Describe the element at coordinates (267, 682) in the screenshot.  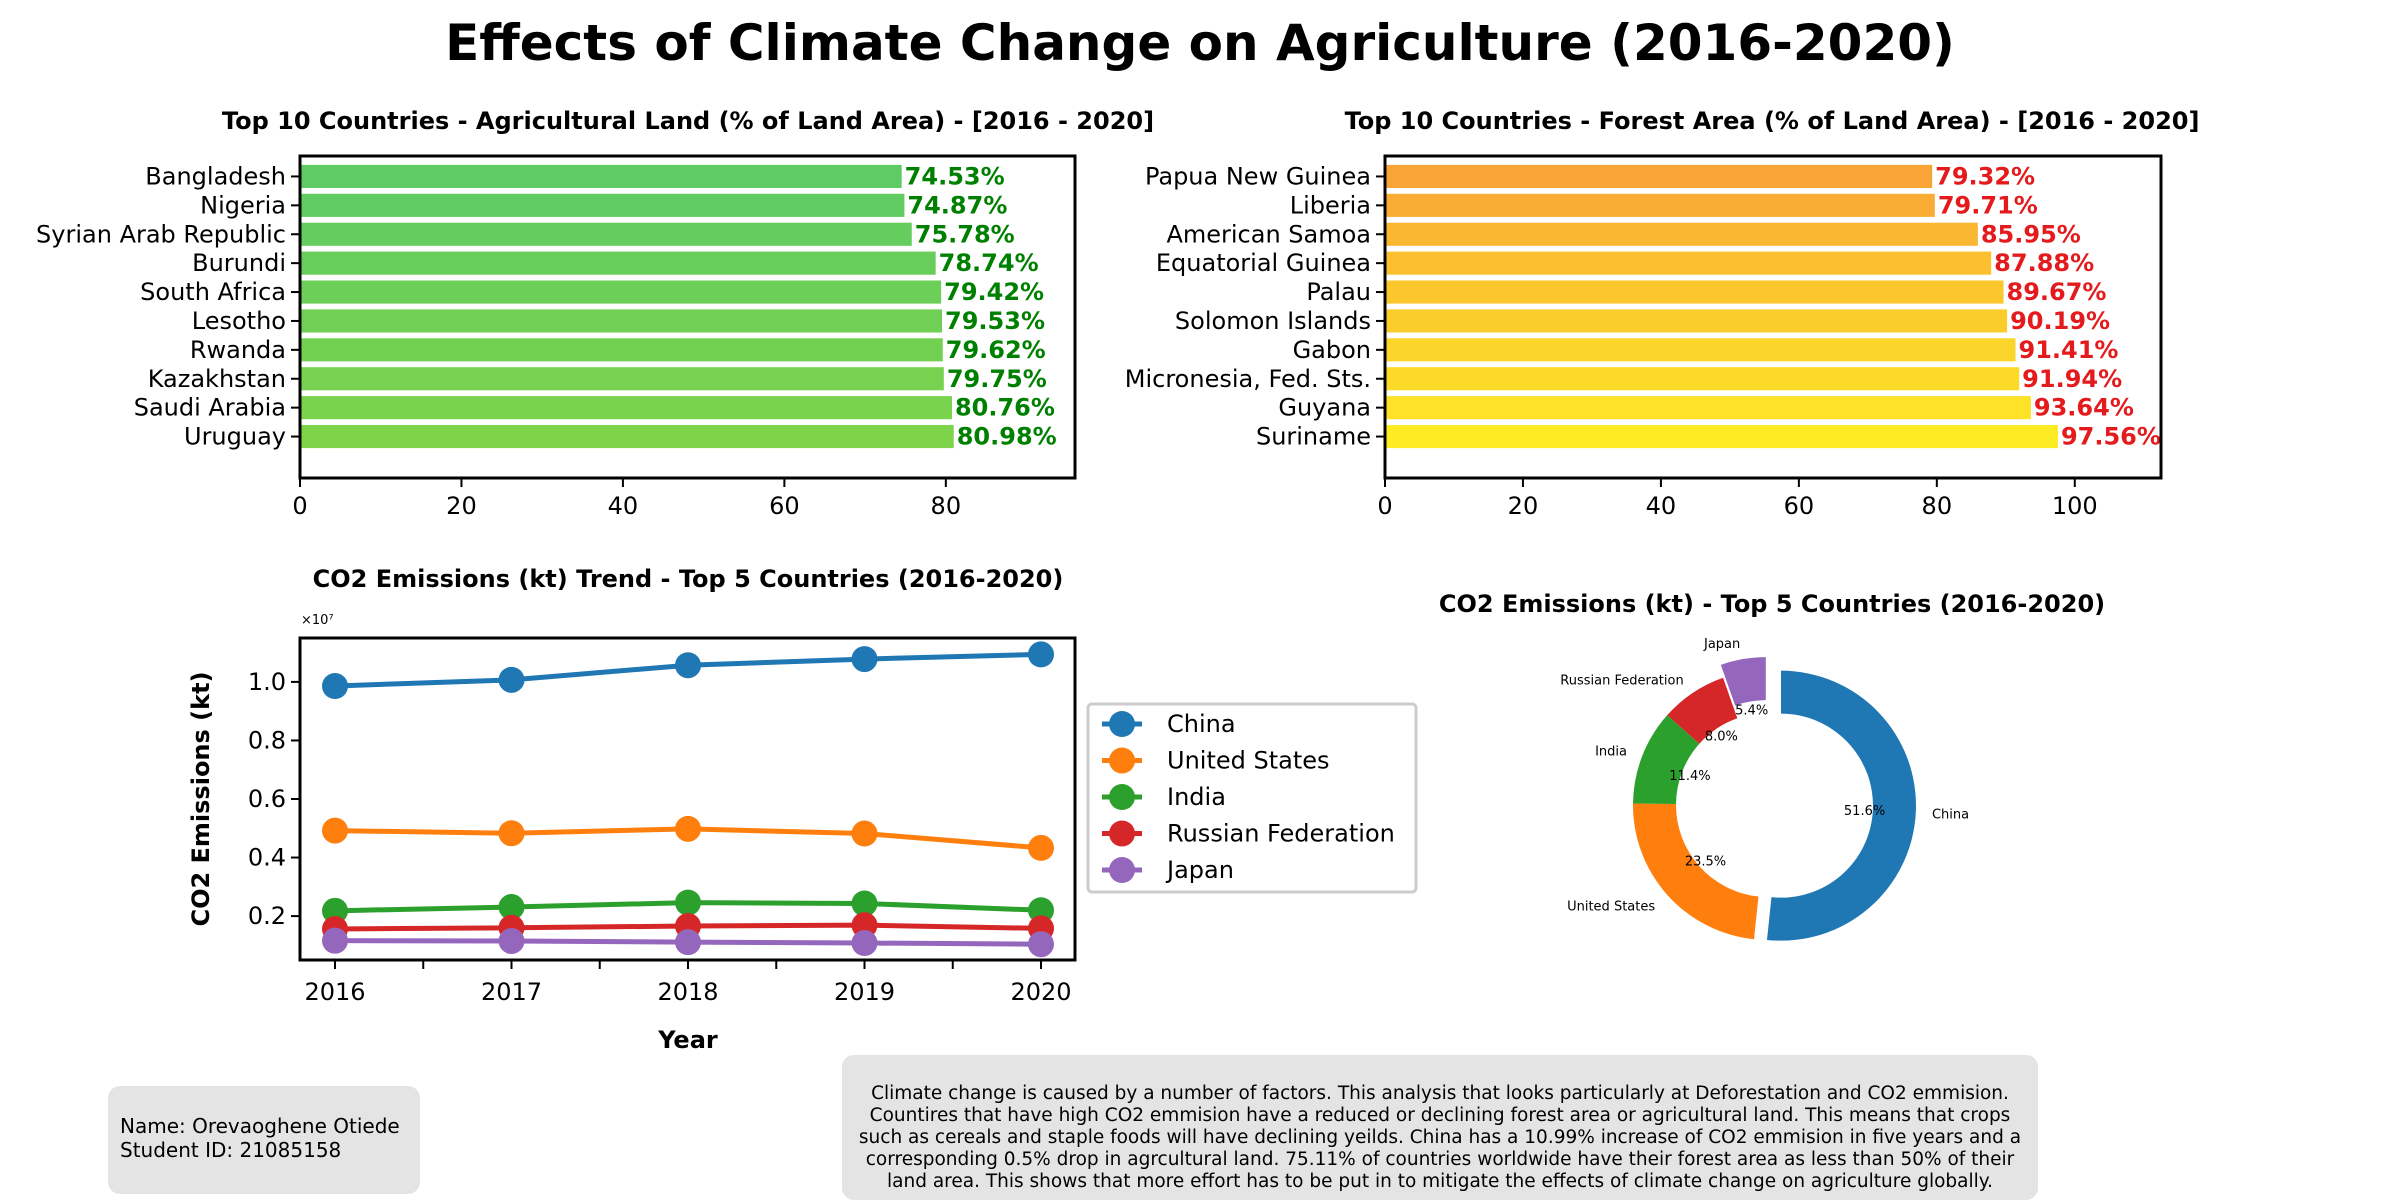
I see `co2-trend-y-tick-label: 1.0` at that location.